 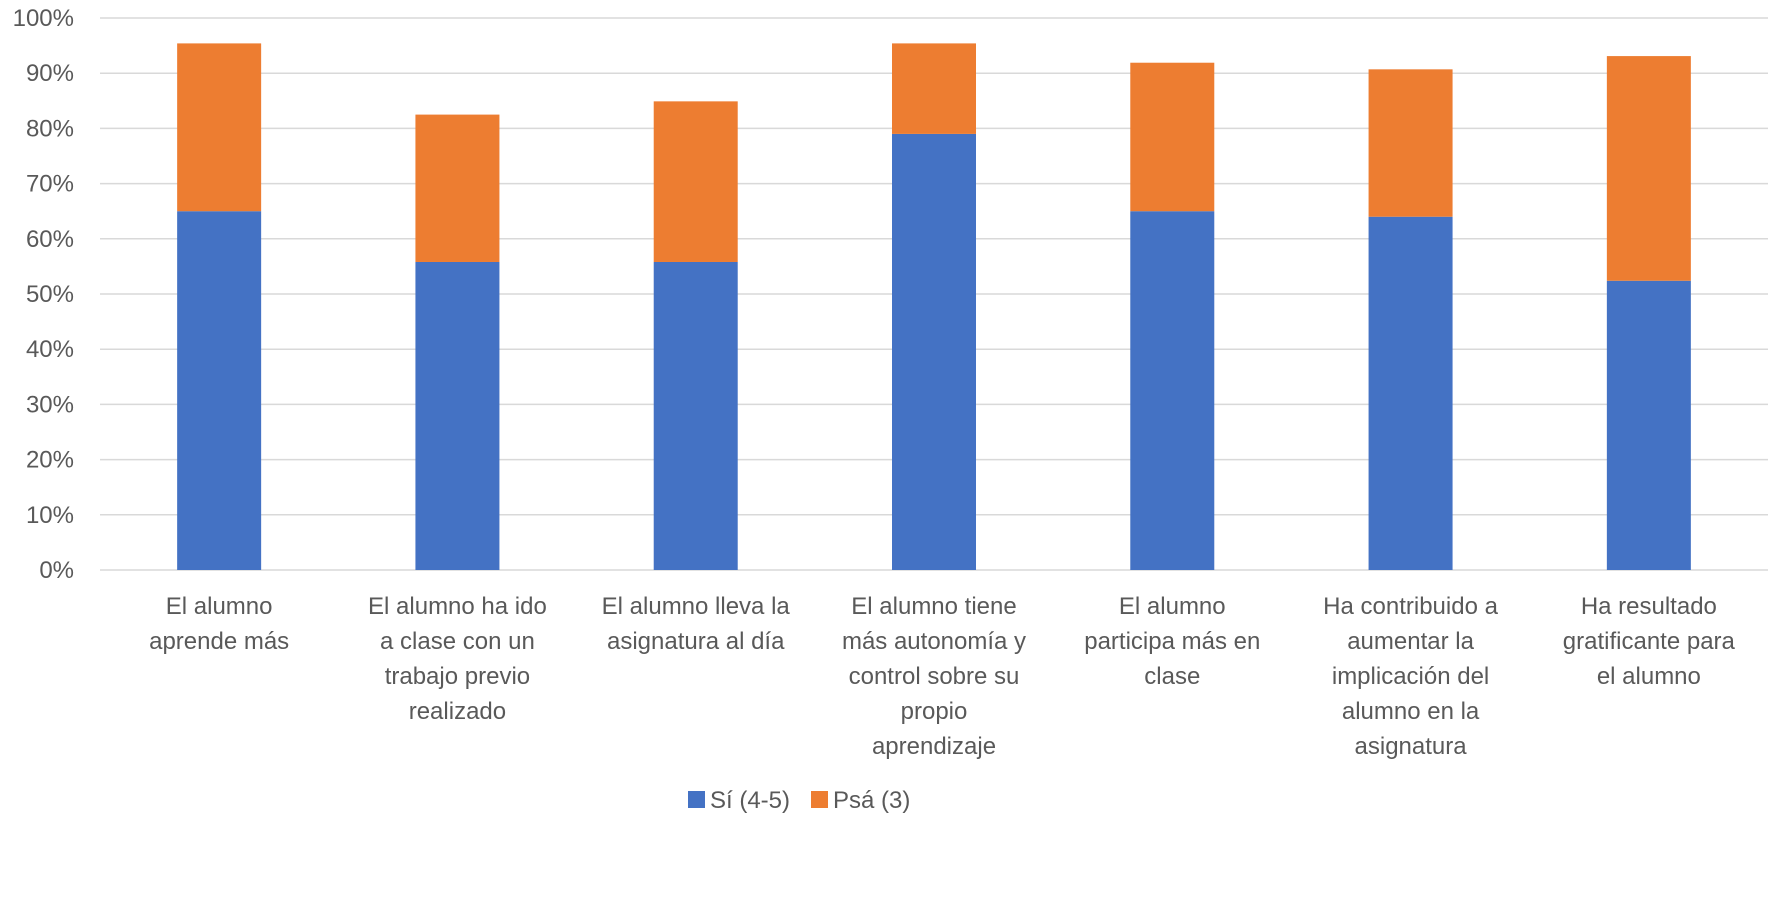 I want to click on x-category-line: El alumno lleva la, so click(x=696, y=606).